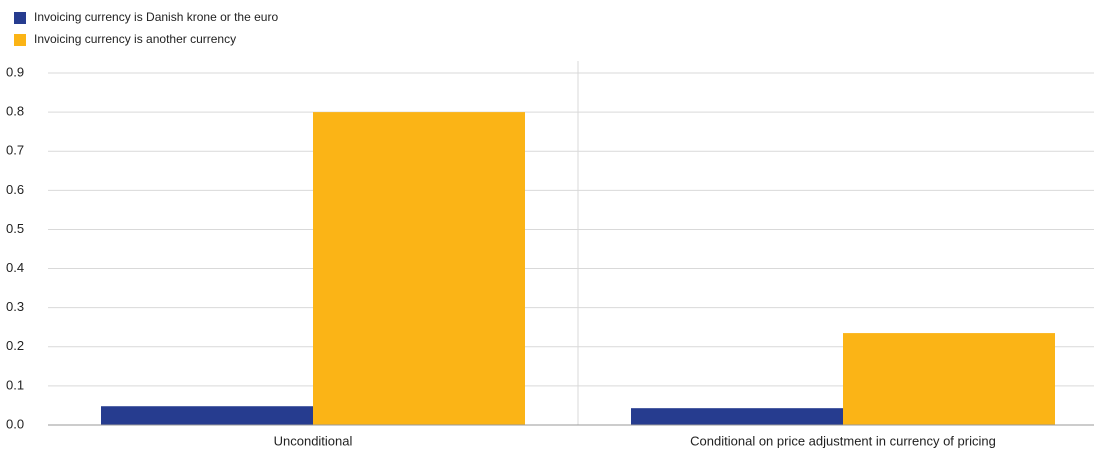 This screenshot has width=1094, height=452. What do you see at coordinates (15, 228) in the screenshot?
I see `y-tick-label: 0.5` at bounding box center [15, 228].